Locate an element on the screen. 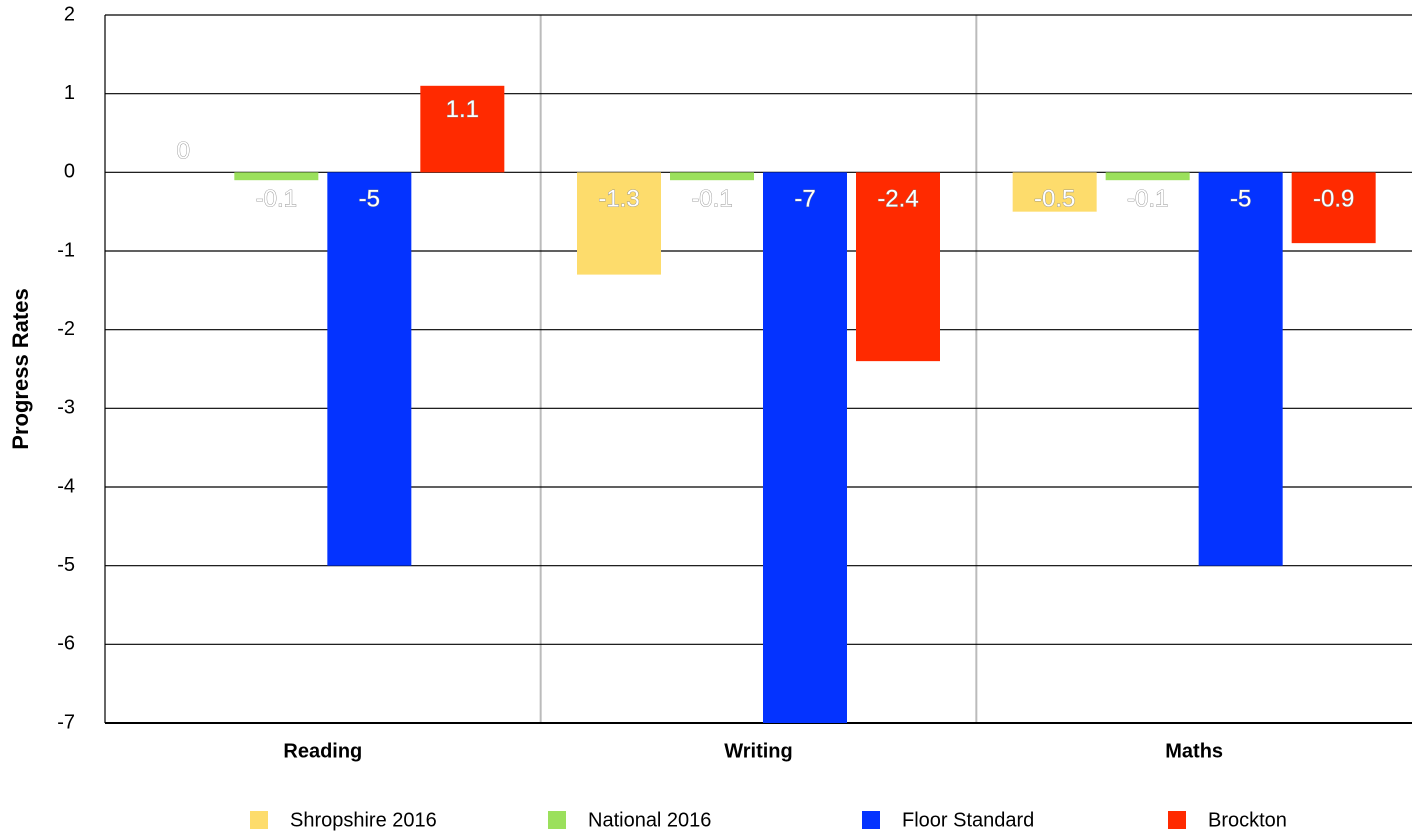 The height and width of the screenshot is (836, 1422). legend-label: Shropshire 2016 is located at coordinates (363, 820).